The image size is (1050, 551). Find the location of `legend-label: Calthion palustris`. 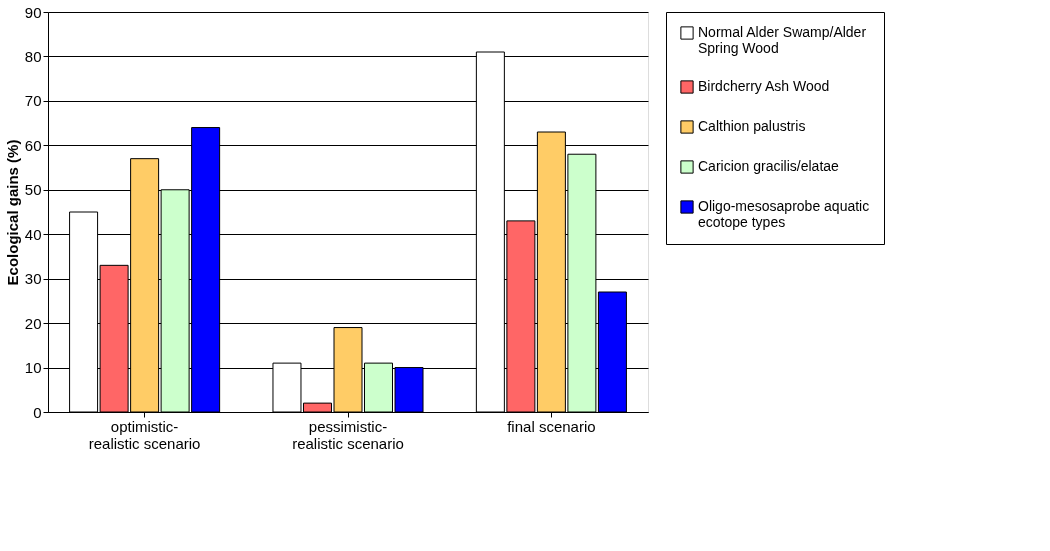

legend-label: Calthion palustris is located at coordinates (752, 126).